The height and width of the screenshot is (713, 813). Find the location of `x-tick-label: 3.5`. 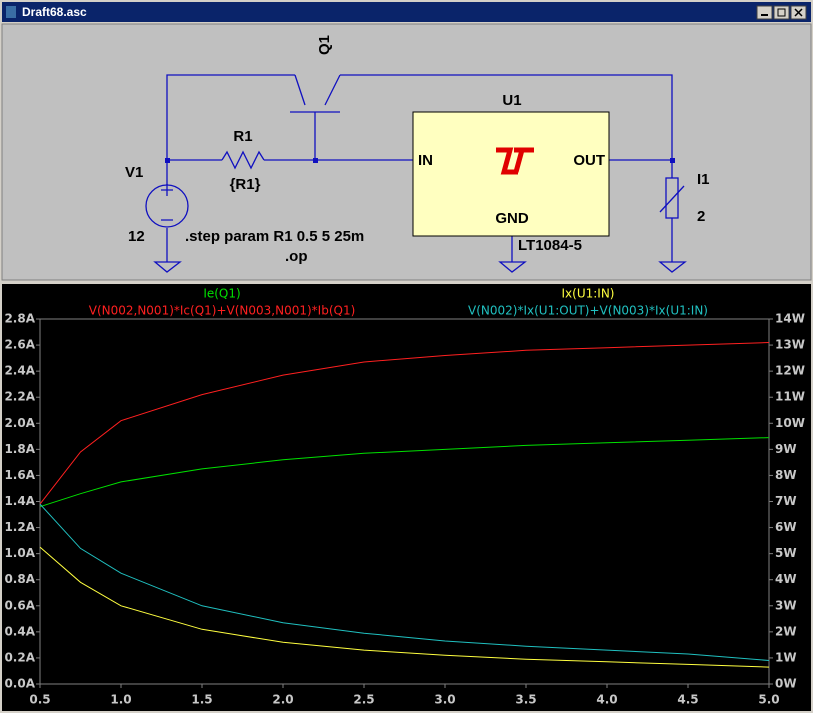

x-tick-label: 3.5 is located at coordinates (525, 700).